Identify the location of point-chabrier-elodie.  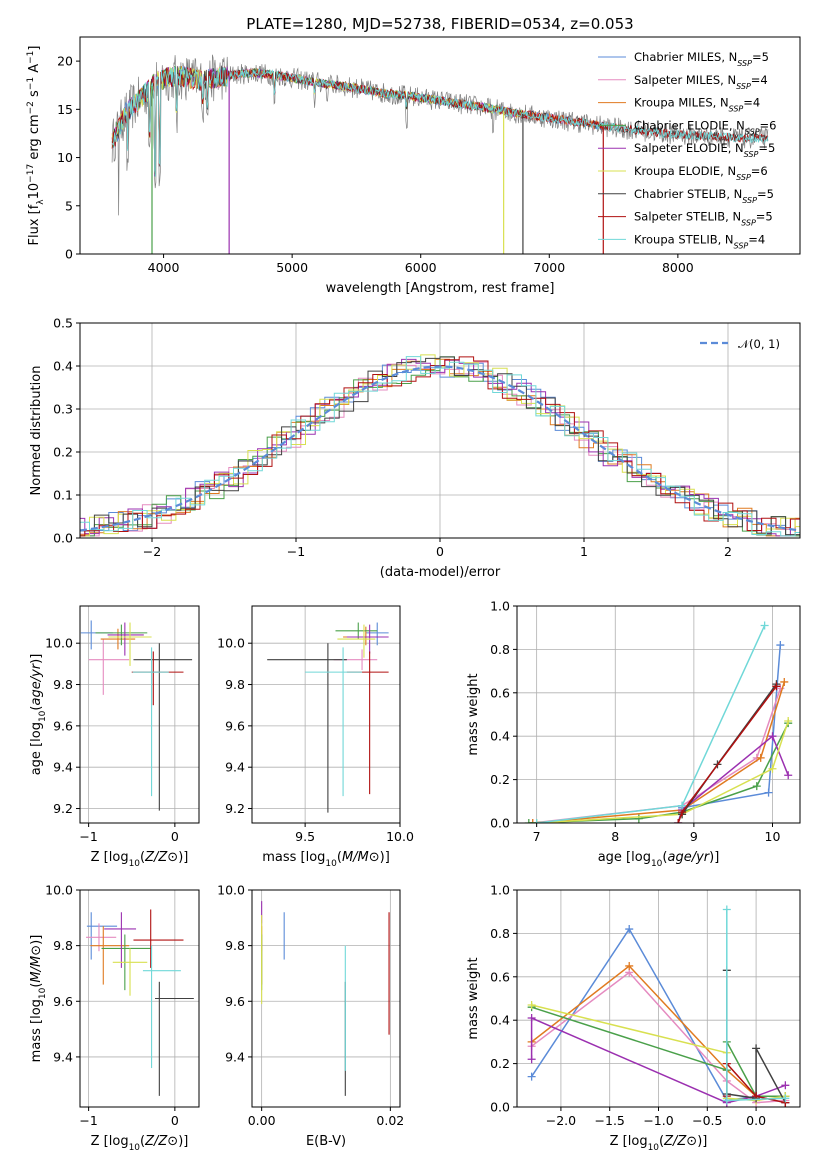
(356, 631).